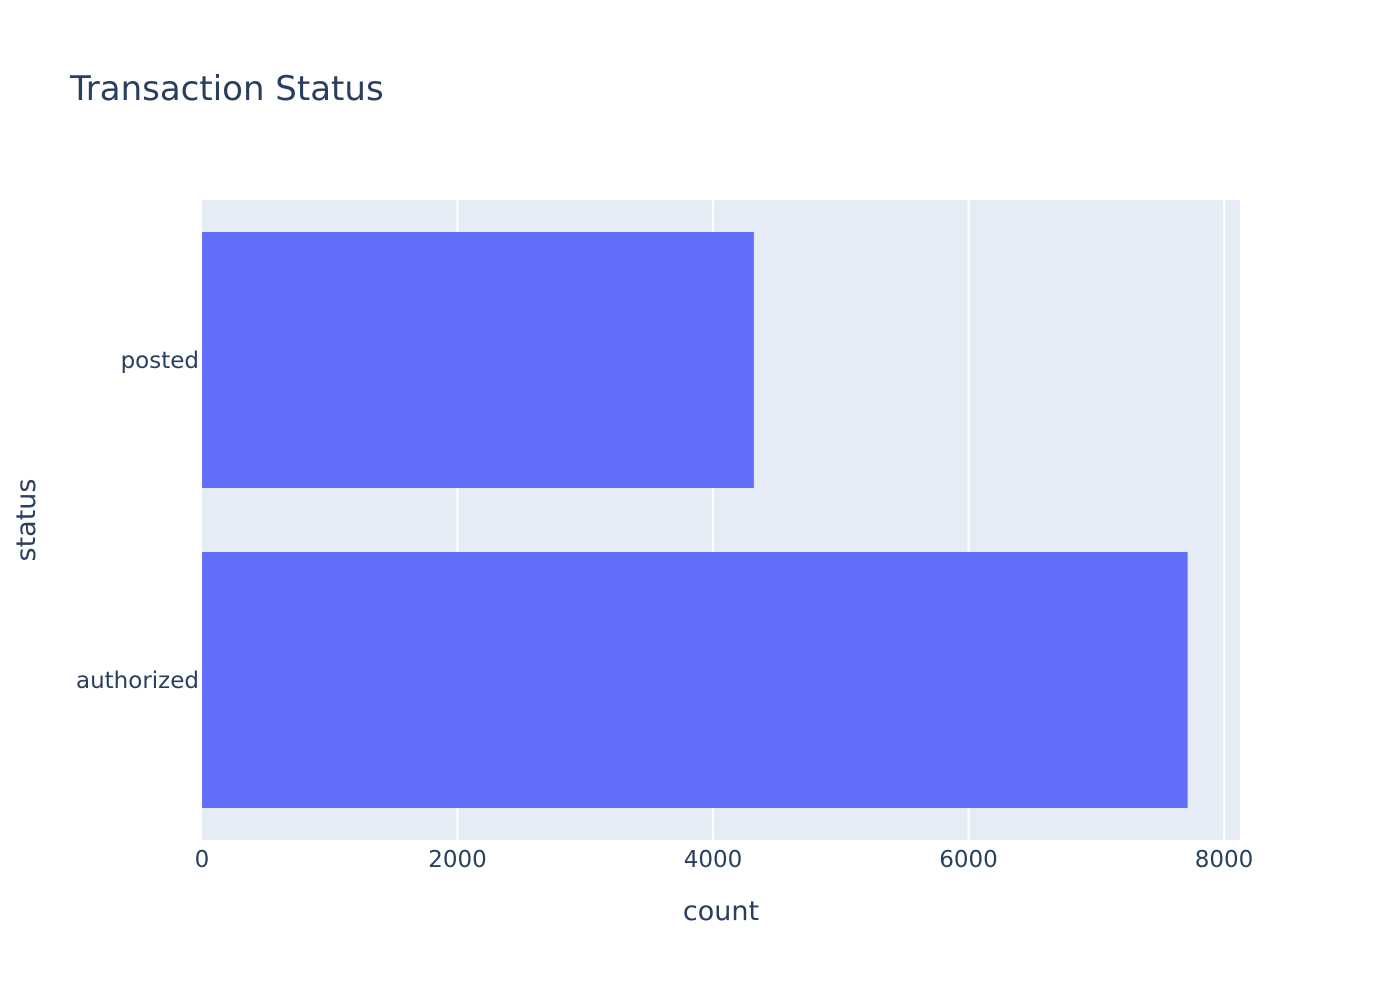  Describe the element at coordinates (137, 521) in the screenshot. I see `y-tick-labels: posted authorized` at that location.